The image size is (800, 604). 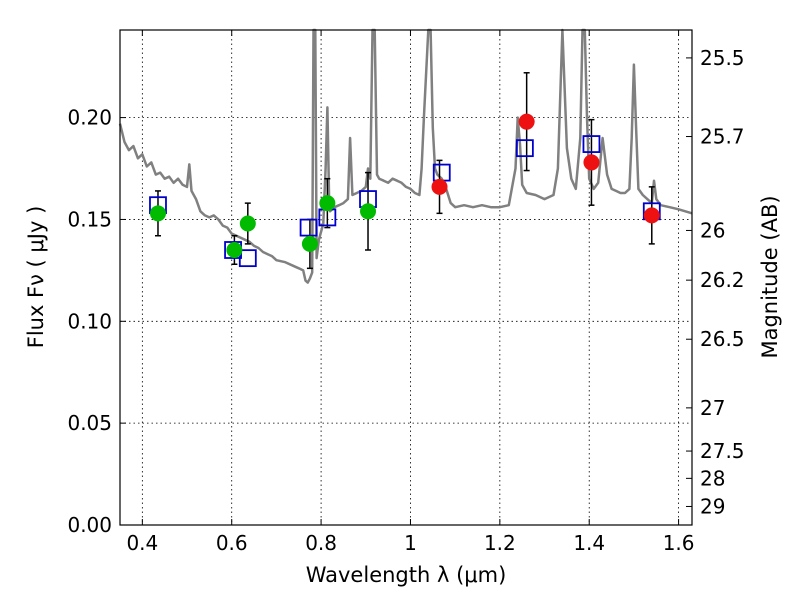 I want to click on x-tick-label: 0.6, so click(x=232, y=543).